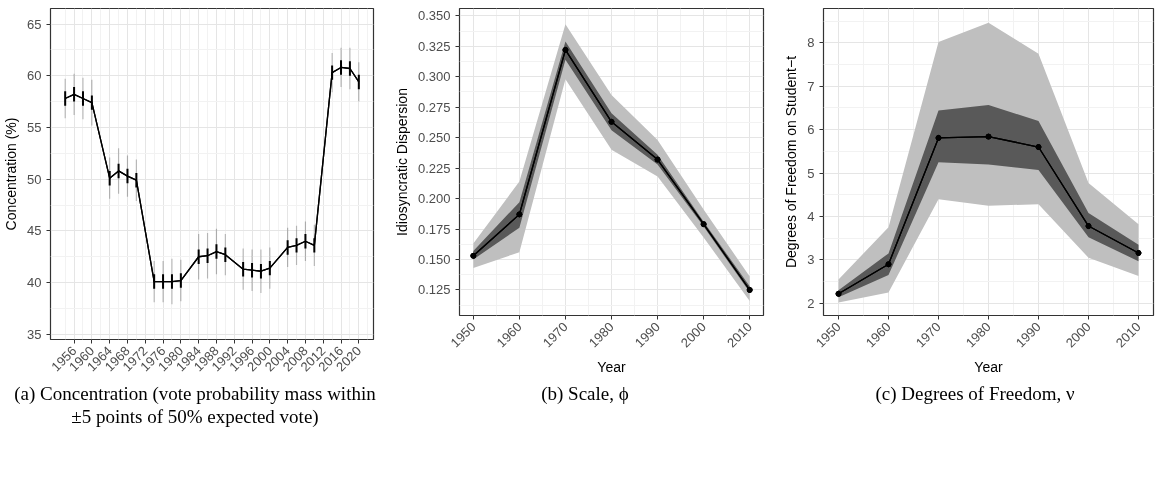  What do you see at coordinates (434, 77) in the screenshot?
I see `y-tick-label: 0.300` at bounding box center [434, 77].